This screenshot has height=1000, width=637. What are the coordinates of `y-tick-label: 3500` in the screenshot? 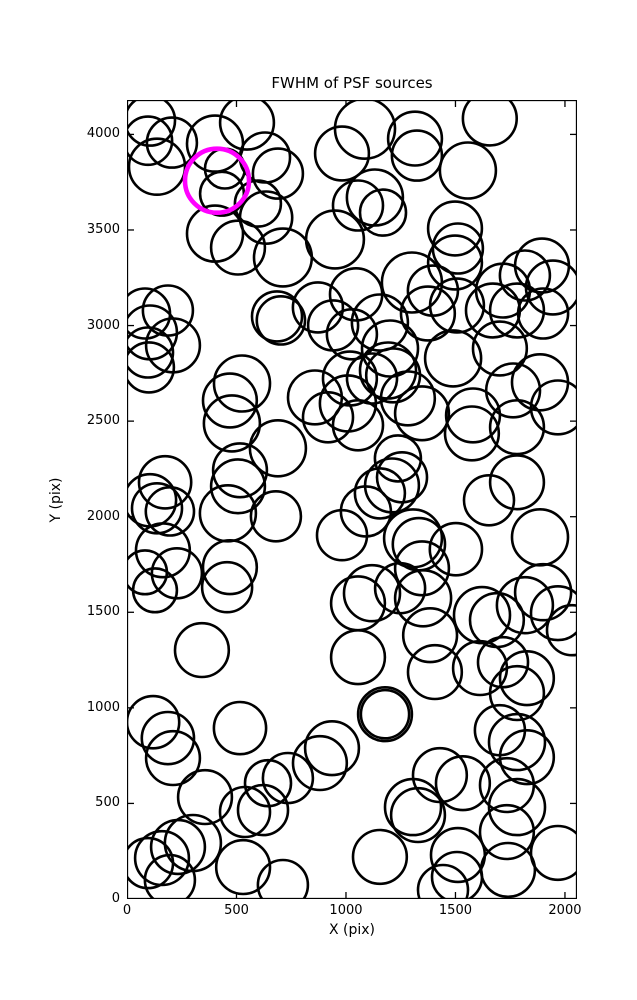 It's located at (103, 229).